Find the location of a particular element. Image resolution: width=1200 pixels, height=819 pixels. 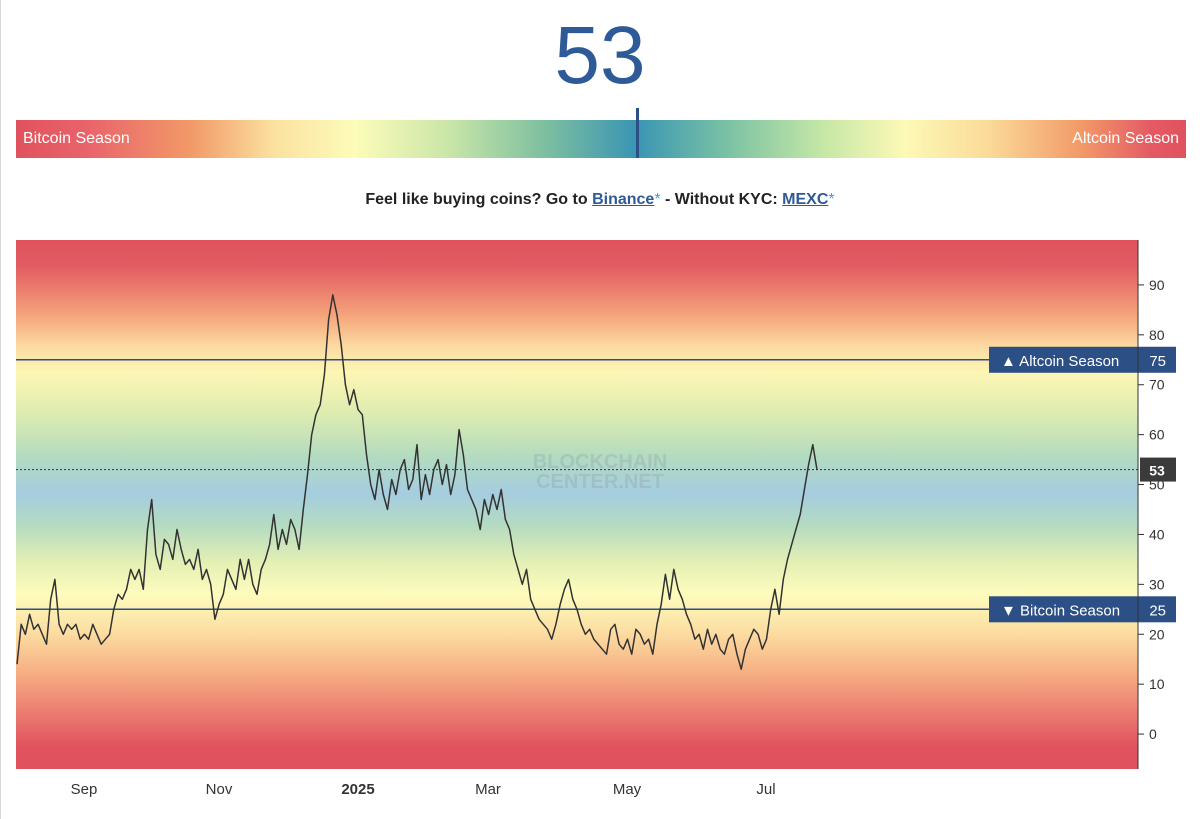

season-indicator-needle is located at coordinates (637, 133).